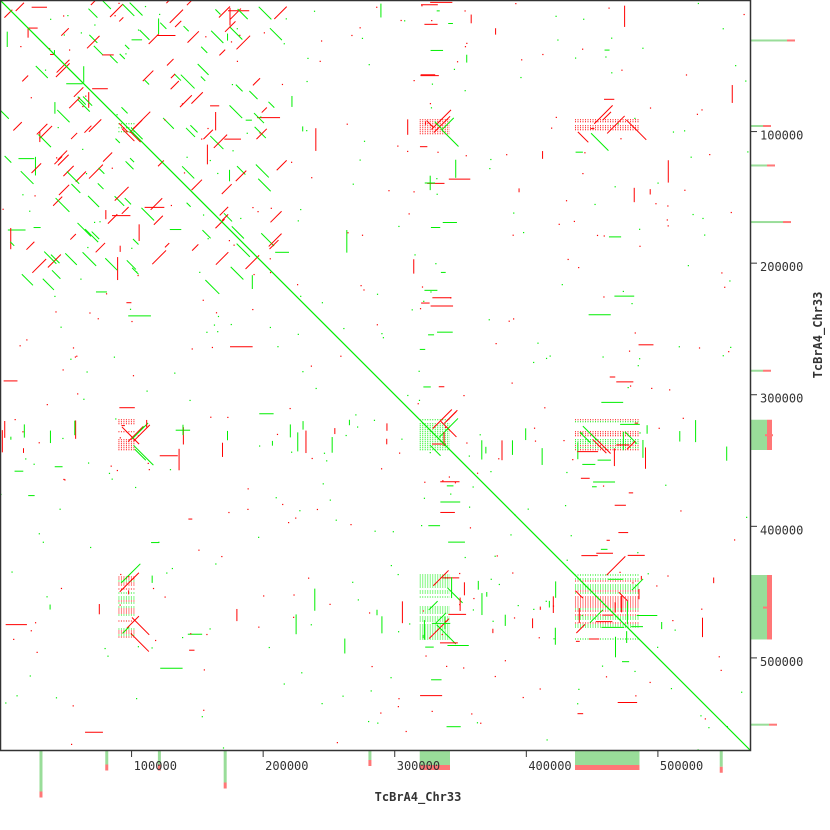 Image resolution: width=830 pixels, height=830 pixels. I want to click on x-tick-label: 400000, so click(549, 766).